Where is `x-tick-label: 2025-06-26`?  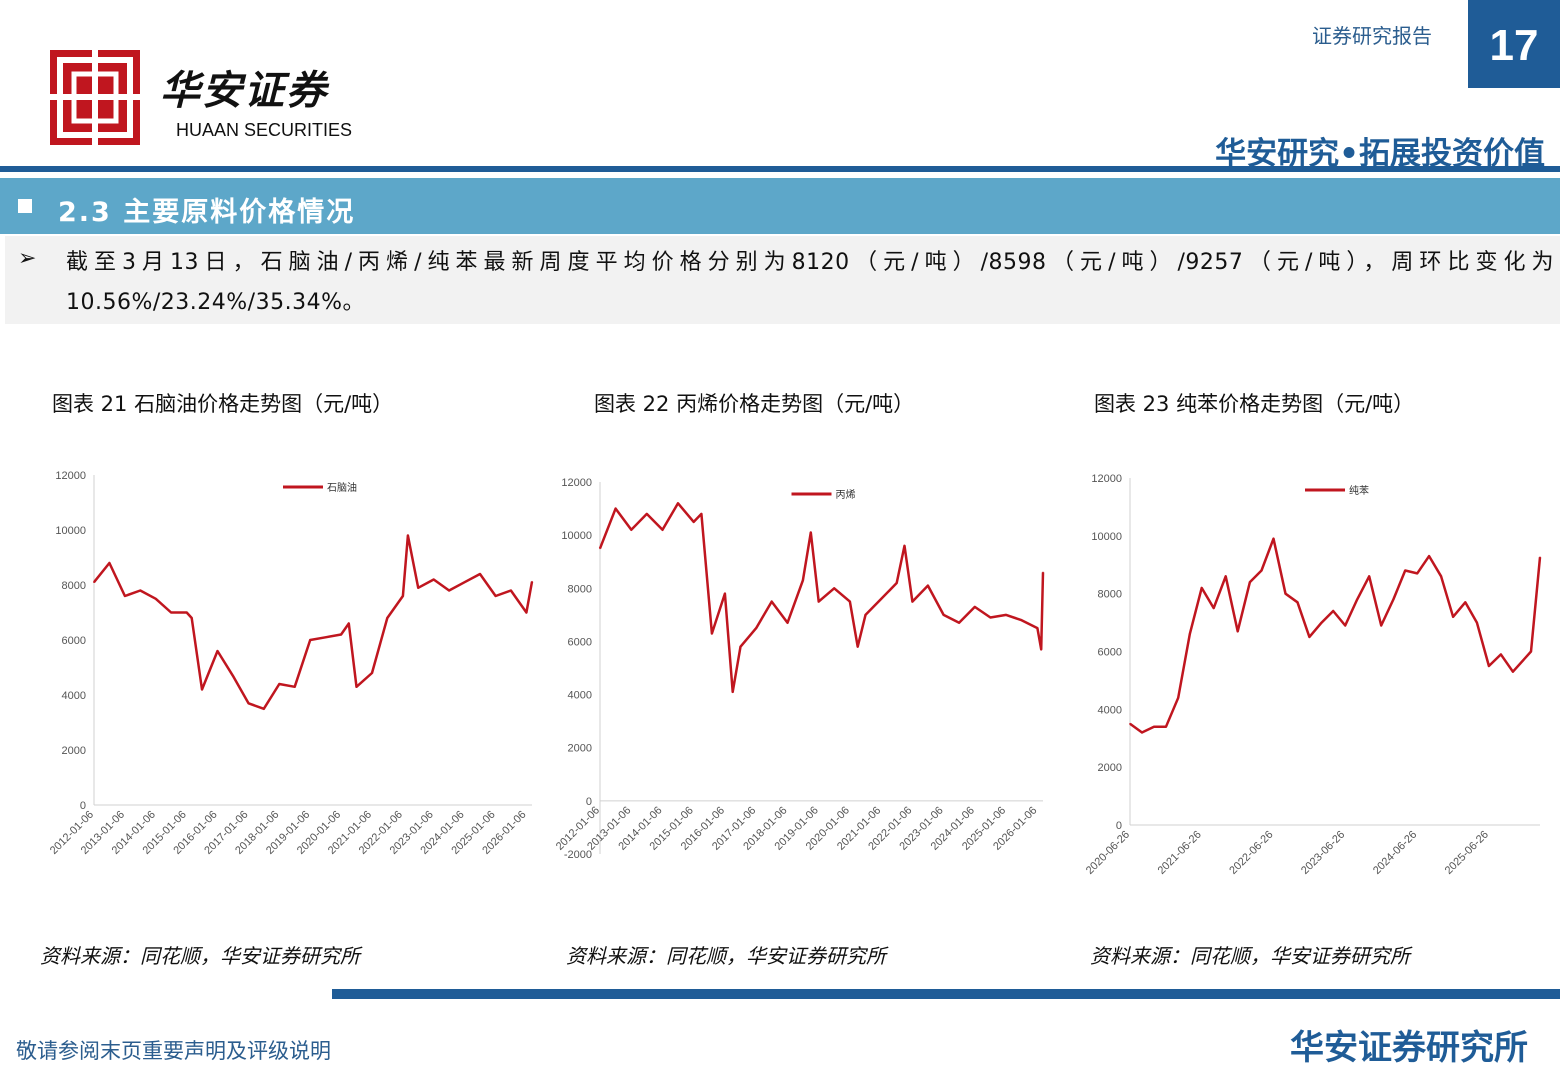
x-tick-label: 2025-06-26 is located at coordinates (1467, 853).